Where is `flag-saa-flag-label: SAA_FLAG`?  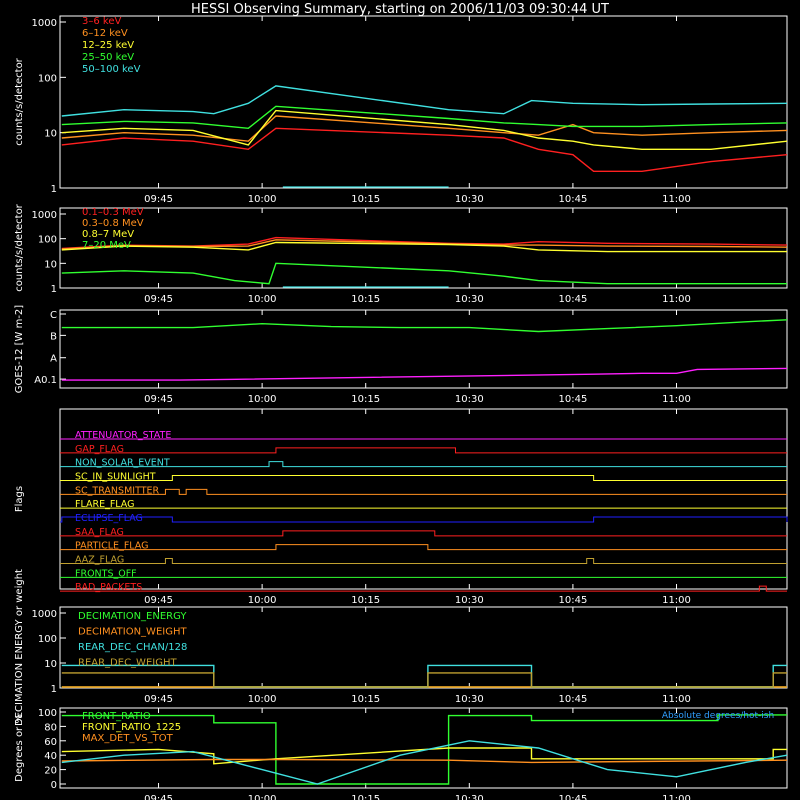 flag-saa-flag-label: SAA_FLAG is located at coordinates (99, 532).